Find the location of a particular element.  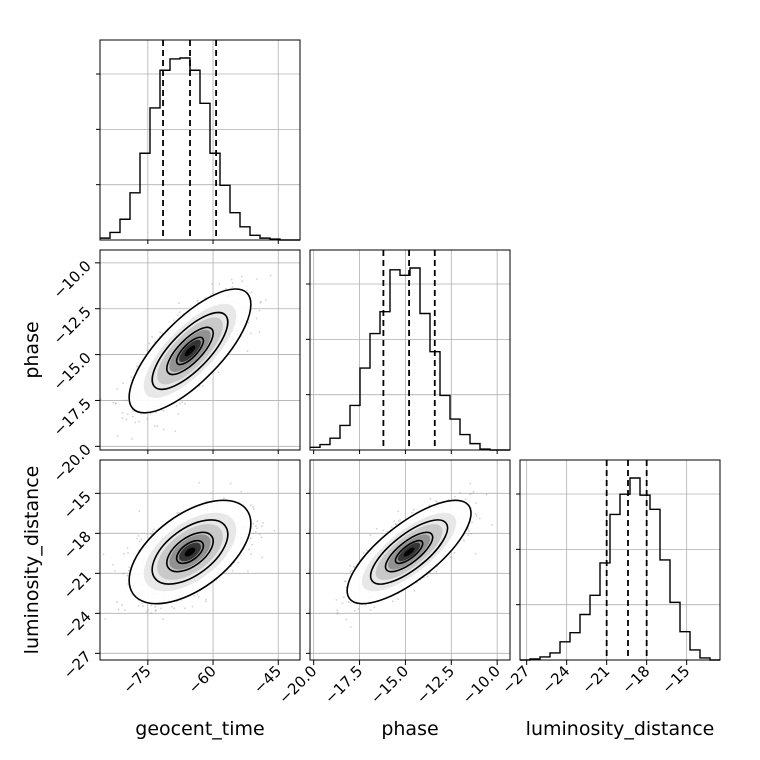

histogram-luminosity_distance is located at coordinates (620, 569).